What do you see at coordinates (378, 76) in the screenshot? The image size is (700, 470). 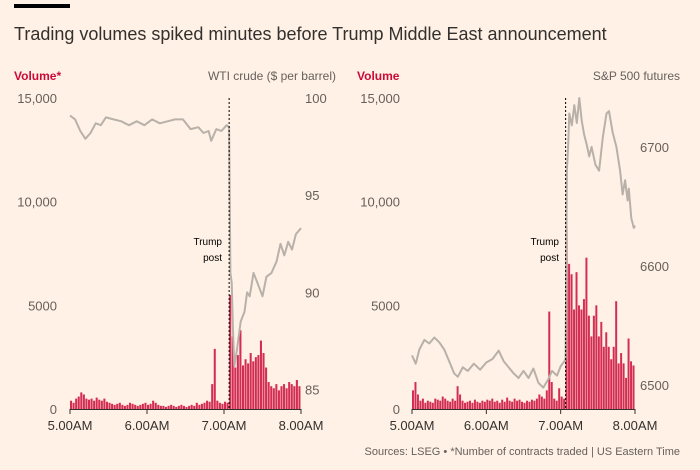 I see `volume-axis-label: Volume` at bounding box center [378, 76].